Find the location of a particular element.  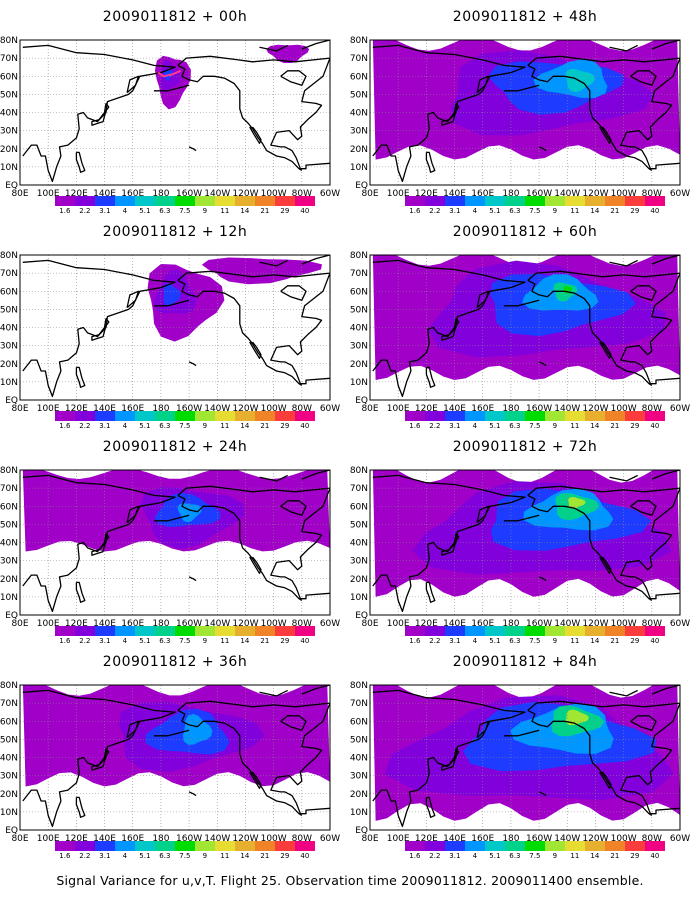

colorbar-label: 7.5 is located at coordinates (535, 641).